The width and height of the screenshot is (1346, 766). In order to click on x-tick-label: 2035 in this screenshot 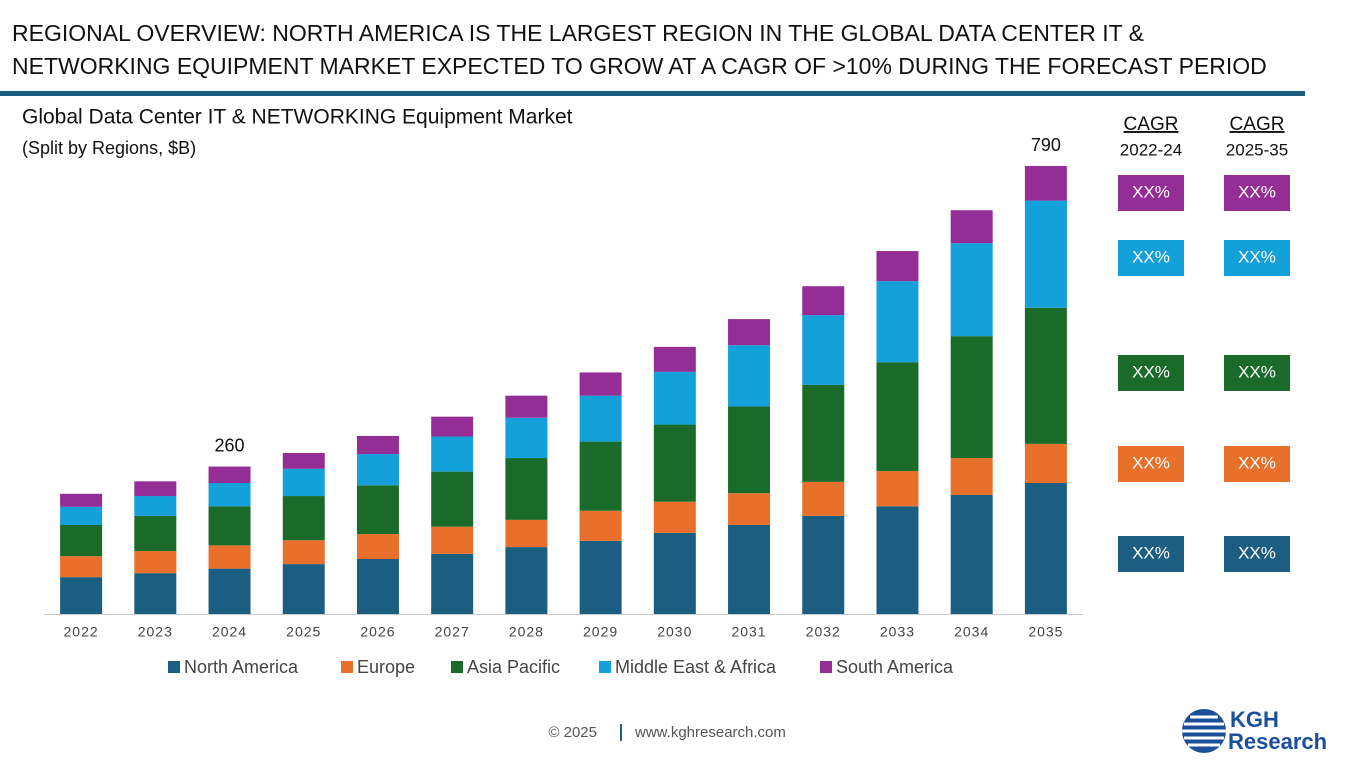, I will do `click(1045, 632)`.